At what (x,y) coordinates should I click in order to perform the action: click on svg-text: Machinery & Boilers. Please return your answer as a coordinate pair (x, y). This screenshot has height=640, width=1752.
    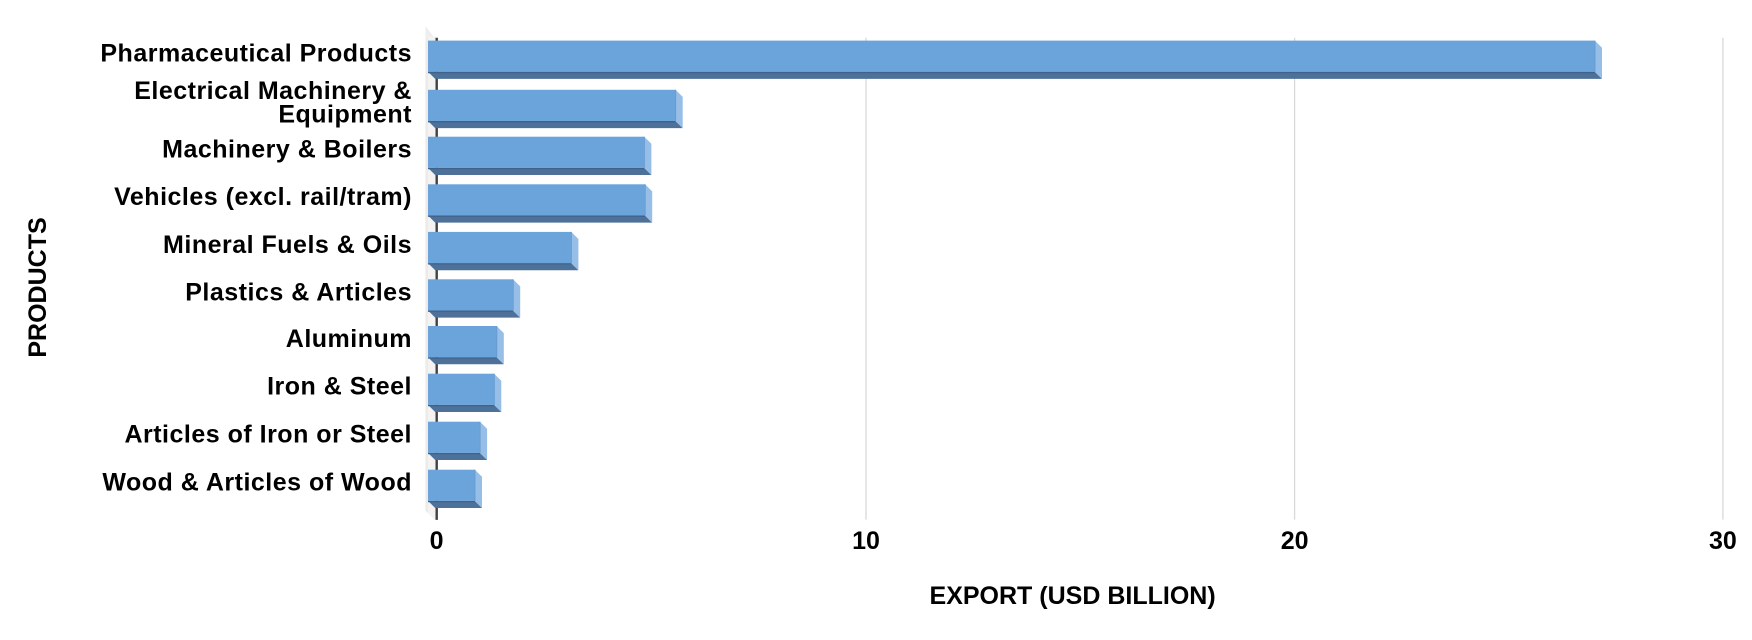
    Looking at the image, I should click on (287, 150).